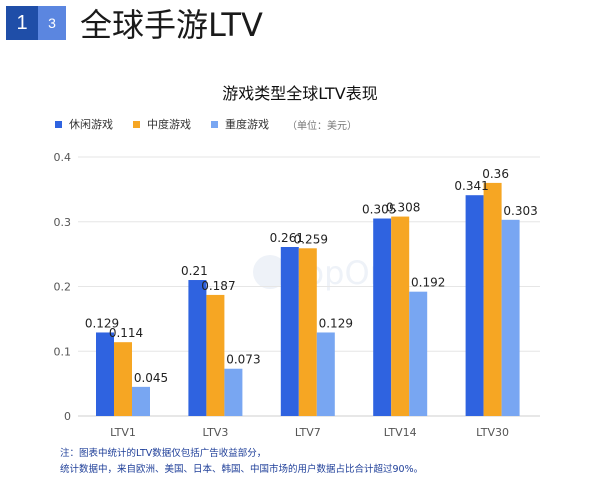 The image size is (600, 489). What do you see at coordinates (67, 416) in the screenshot?
I see `y-tick-label: 0` at bounding box center [67, 416].